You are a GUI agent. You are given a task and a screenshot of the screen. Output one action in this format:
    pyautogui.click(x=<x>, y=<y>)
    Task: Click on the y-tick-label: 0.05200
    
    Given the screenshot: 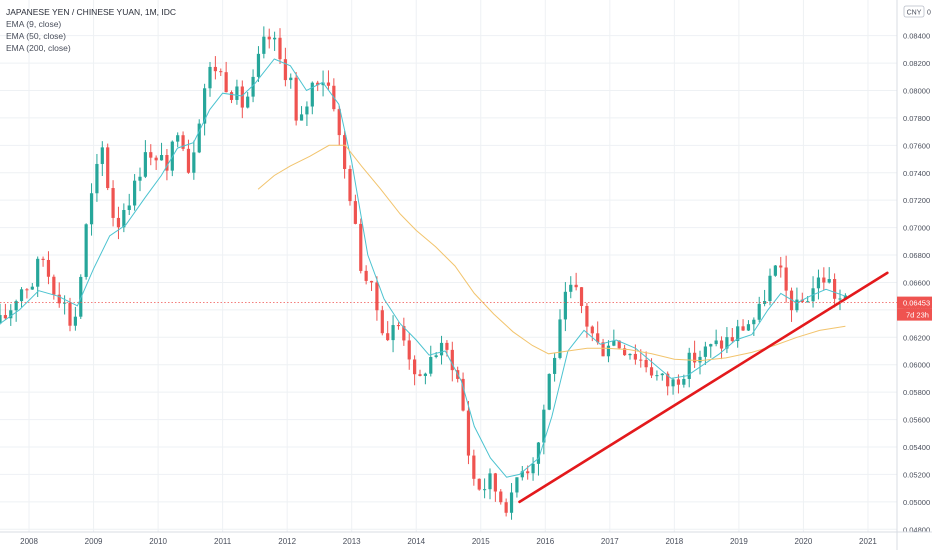 What is the action you would take?
    pyautogui.click(x=916, y=474)
    